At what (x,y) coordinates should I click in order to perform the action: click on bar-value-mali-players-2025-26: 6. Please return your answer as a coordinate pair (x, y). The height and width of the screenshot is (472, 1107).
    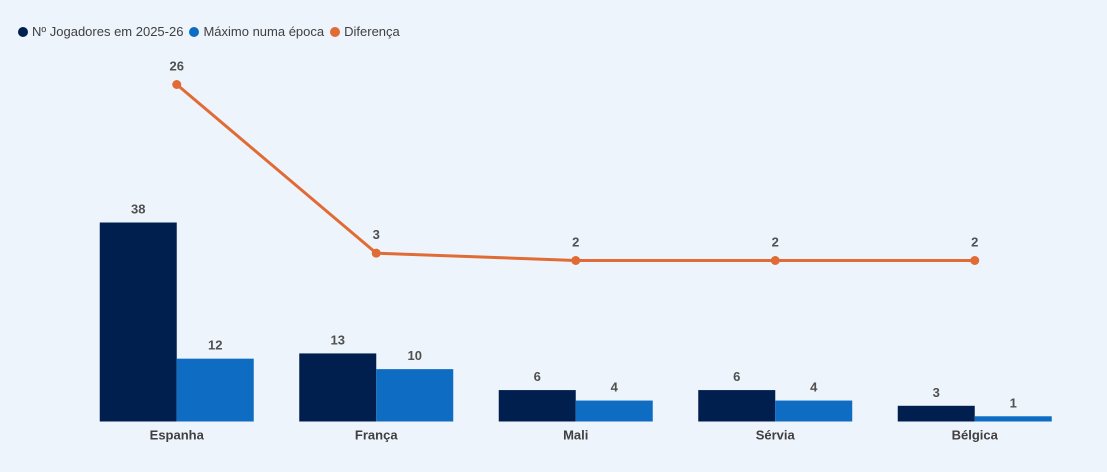
    Looking at the image, I should click on (537, 376).